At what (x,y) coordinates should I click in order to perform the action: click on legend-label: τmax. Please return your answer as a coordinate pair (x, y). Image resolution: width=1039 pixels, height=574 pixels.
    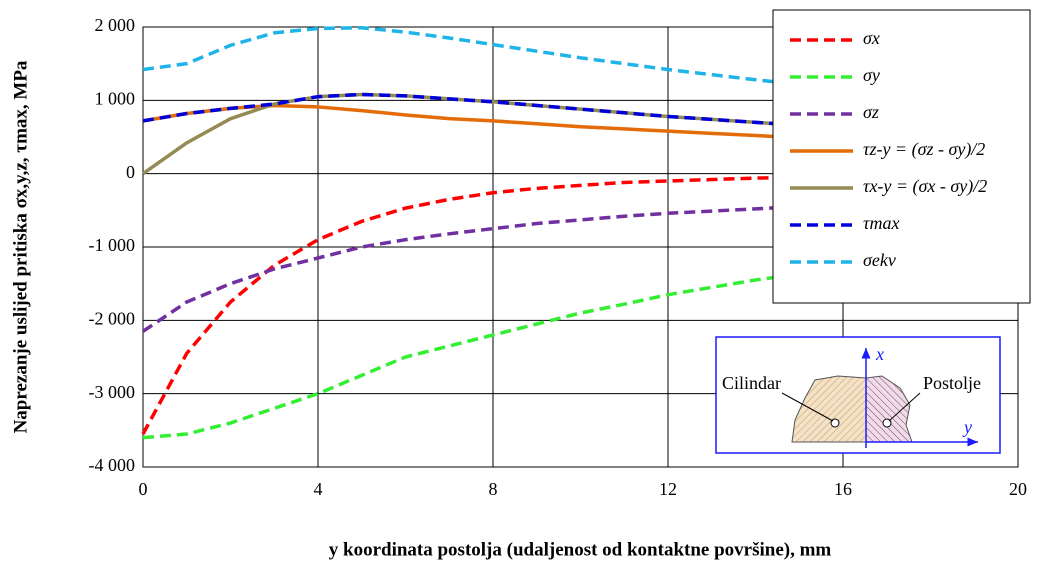
    Looking at the image, I should click on (881, 223).